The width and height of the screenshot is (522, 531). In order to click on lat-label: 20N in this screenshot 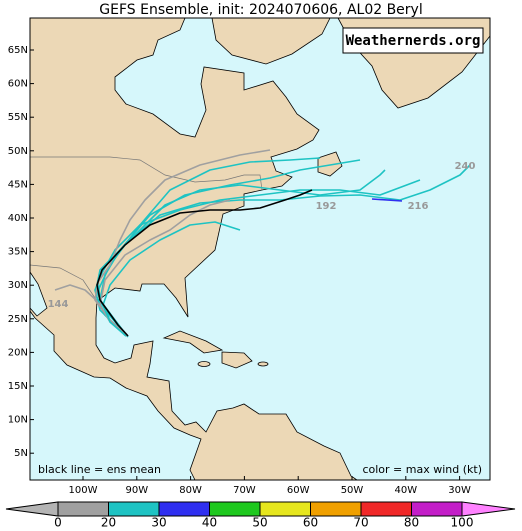, I will do `click(18, 352)`.